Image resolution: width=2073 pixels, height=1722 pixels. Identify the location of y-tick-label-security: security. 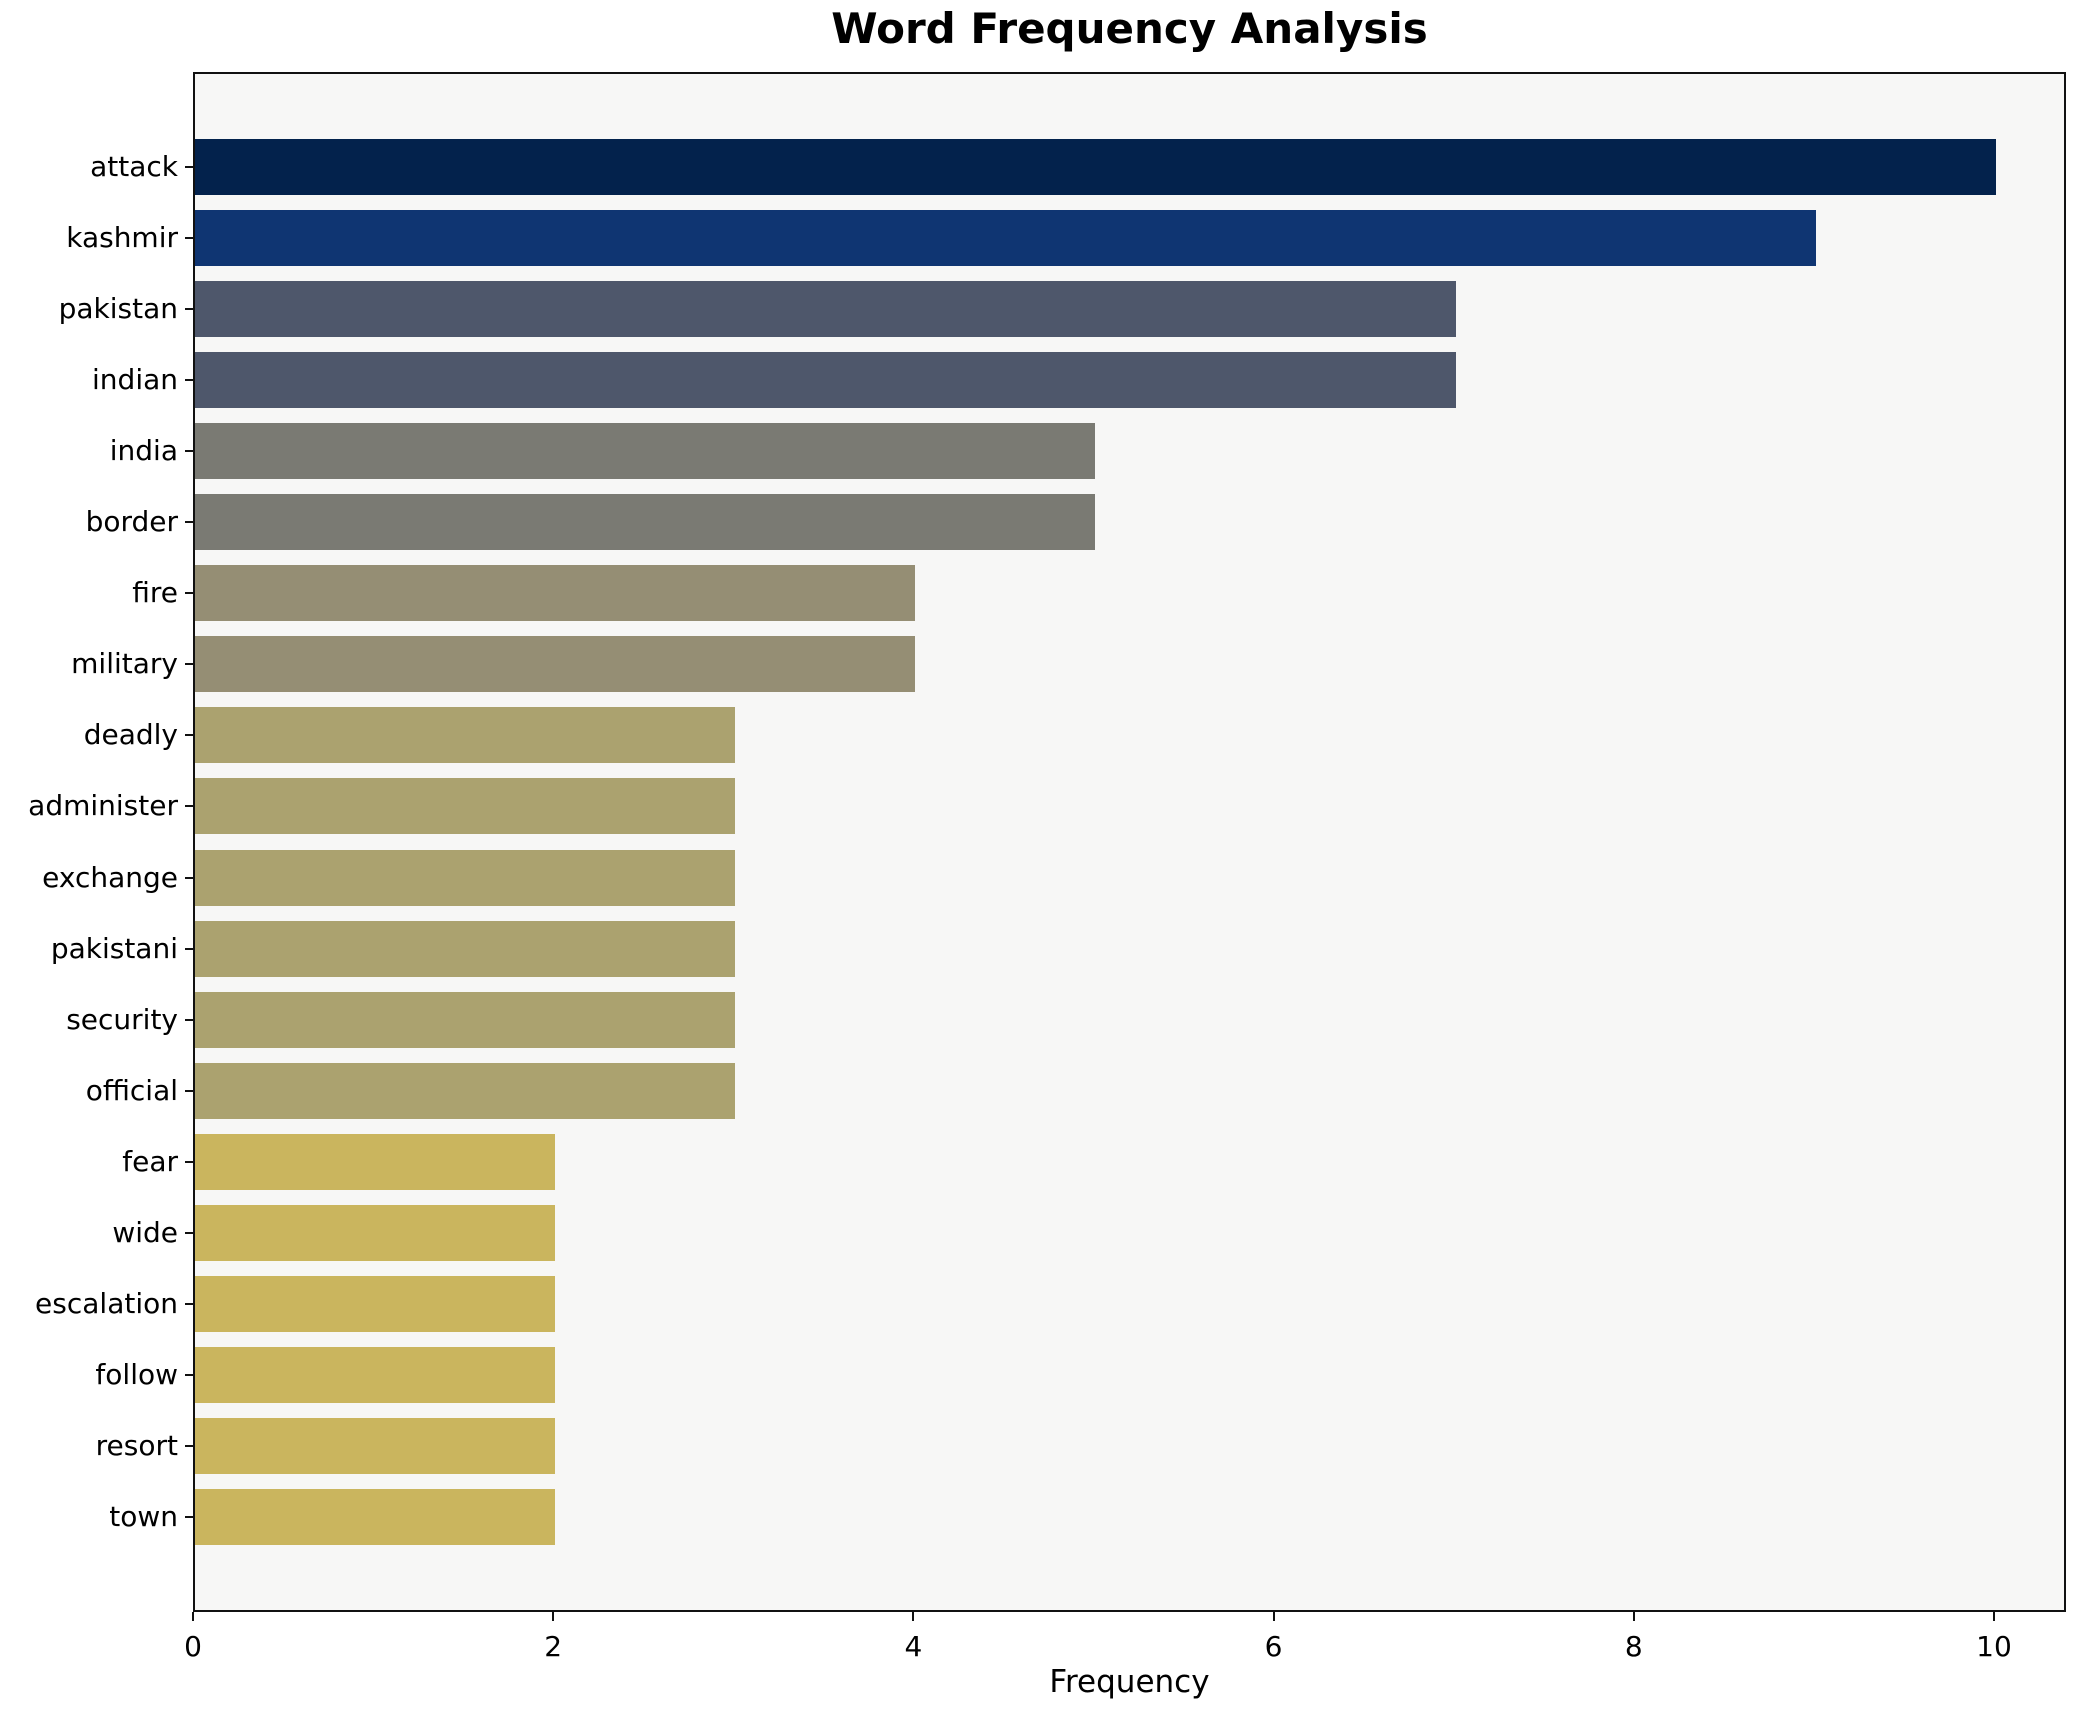
(122, 1019).